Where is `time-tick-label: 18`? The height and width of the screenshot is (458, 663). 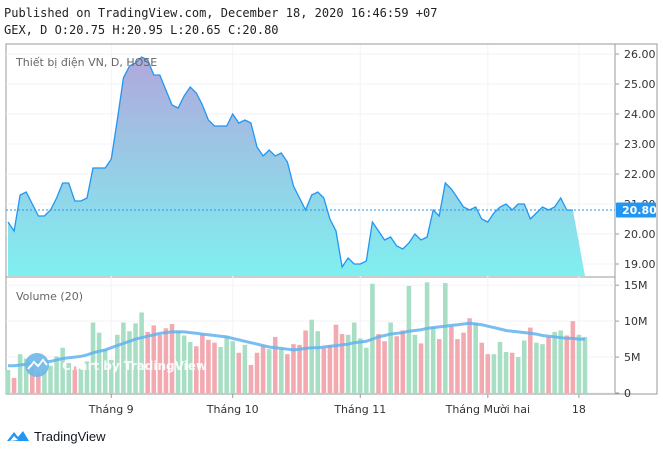 time-tick-label: 18 is located at coordinates (579, 409).